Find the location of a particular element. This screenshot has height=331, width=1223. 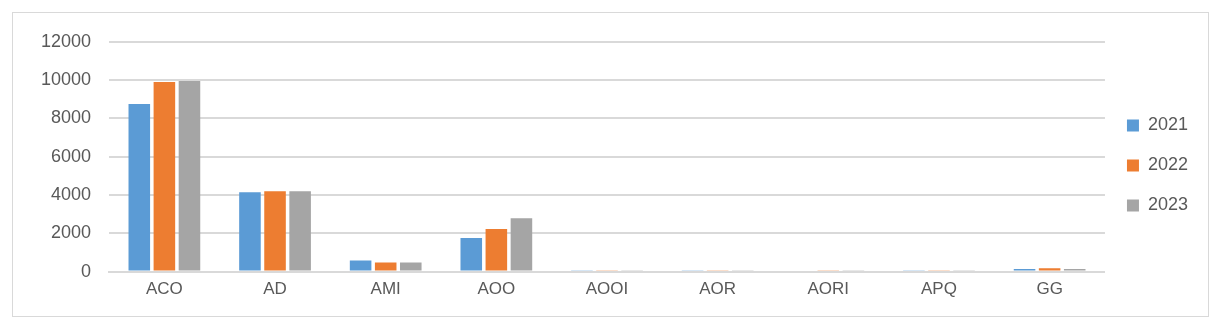

x-tick-label: ACO is located at coordinates (164, 289).